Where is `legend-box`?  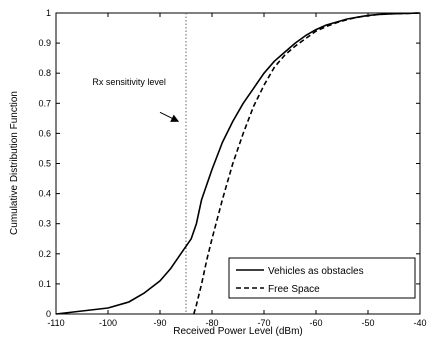 legend-box is located at coordinates (322, 278).